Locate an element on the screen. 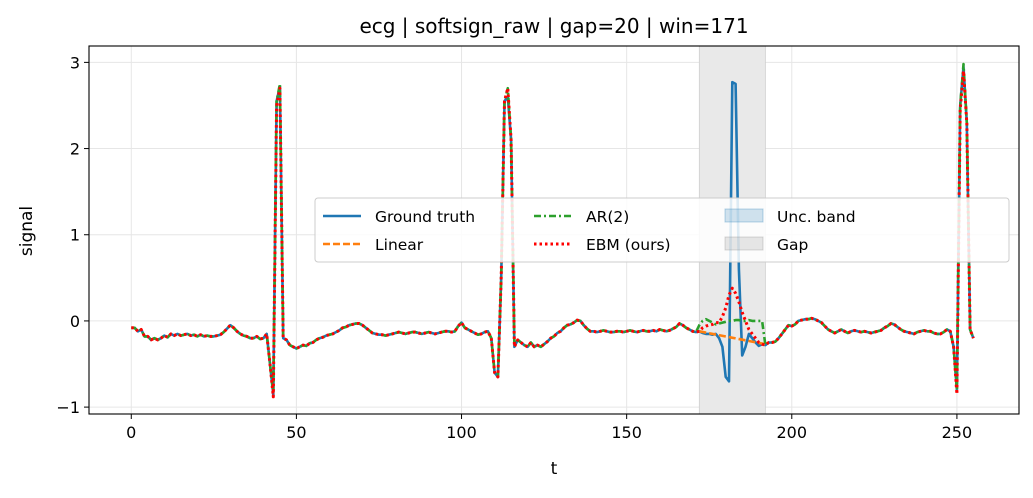 The image size is (1033, 498). legend-label: Ground truth is located at coordinates (425, 217).